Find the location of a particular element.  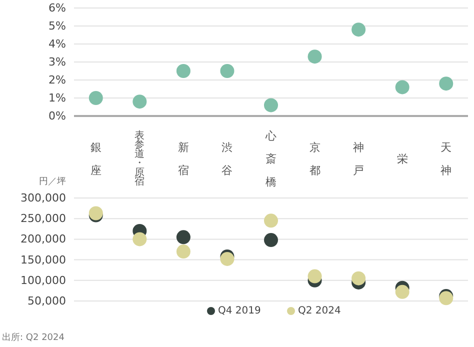

y-tick-label: 100,000 is located at coordinates (43, 280).